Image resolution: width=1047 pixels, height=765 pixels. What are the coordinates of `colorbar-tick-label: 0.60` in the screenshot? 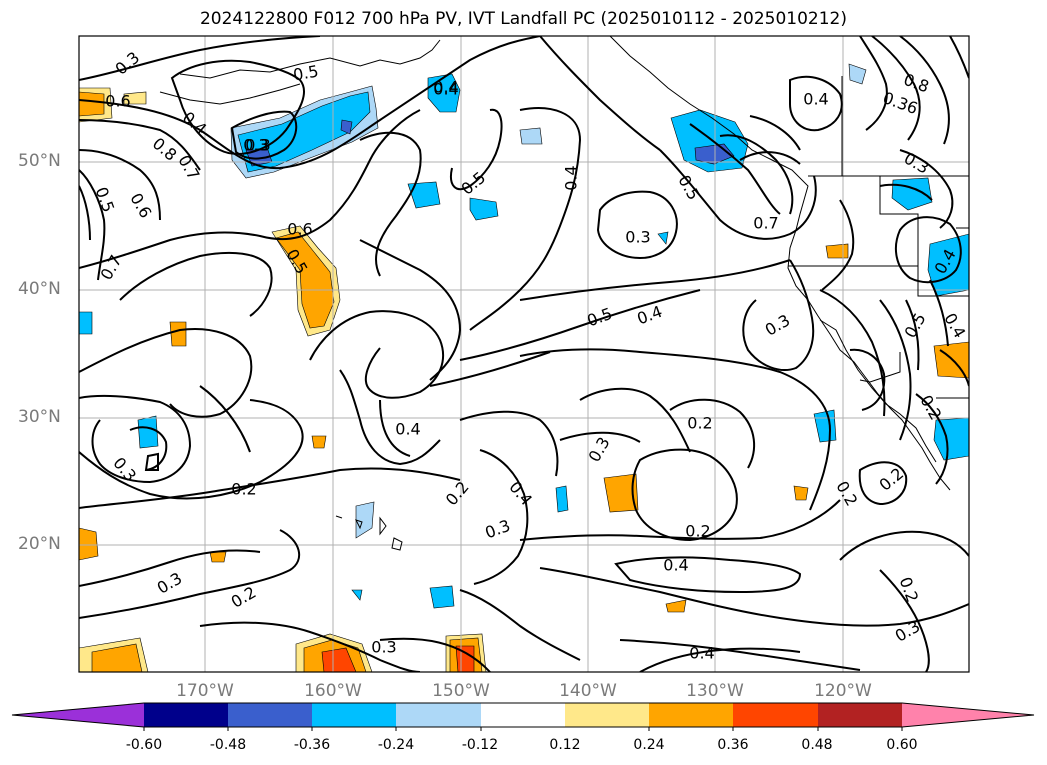 It's located at (902, 745).